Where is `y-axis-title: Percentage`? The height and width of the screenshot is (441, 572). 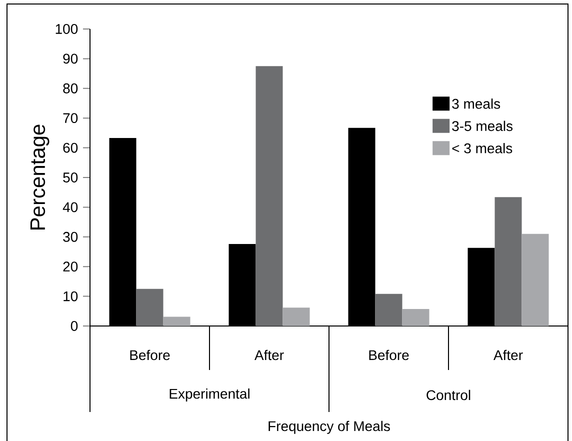 y-axis-title: Percentage is located at coordinates (40, 177).